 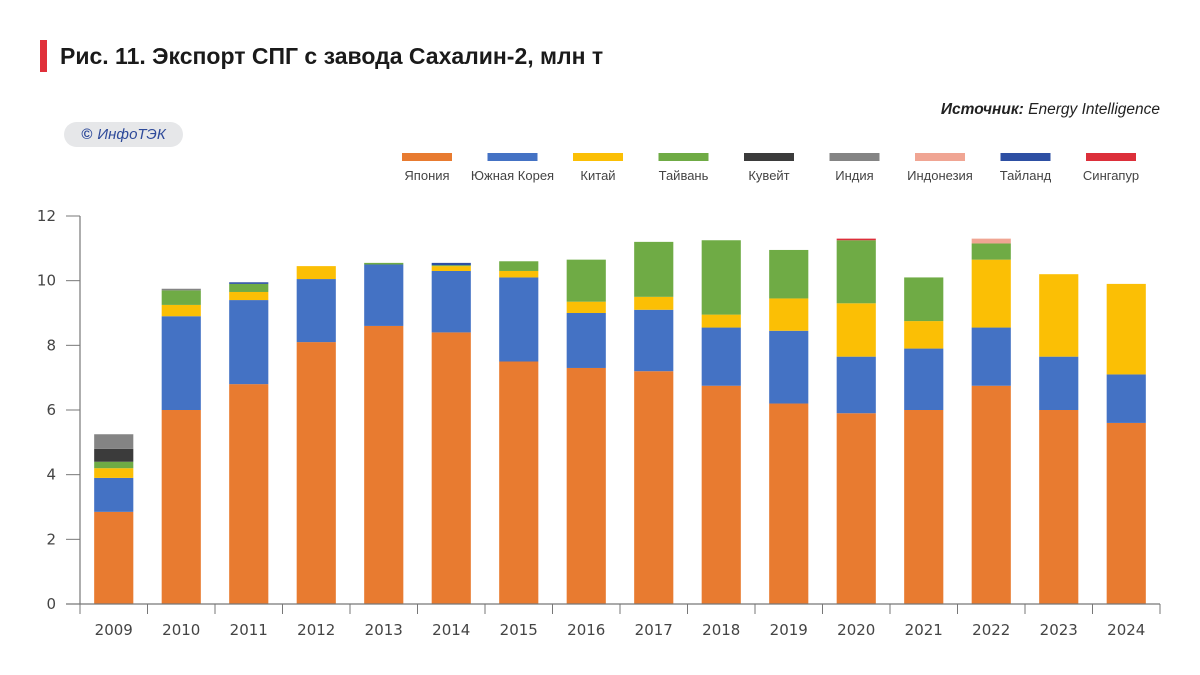 What do you see at coordinates (854, 175) in the screenshot?
I see `legend-label-5: Индия` at bounding box center [854, 175].